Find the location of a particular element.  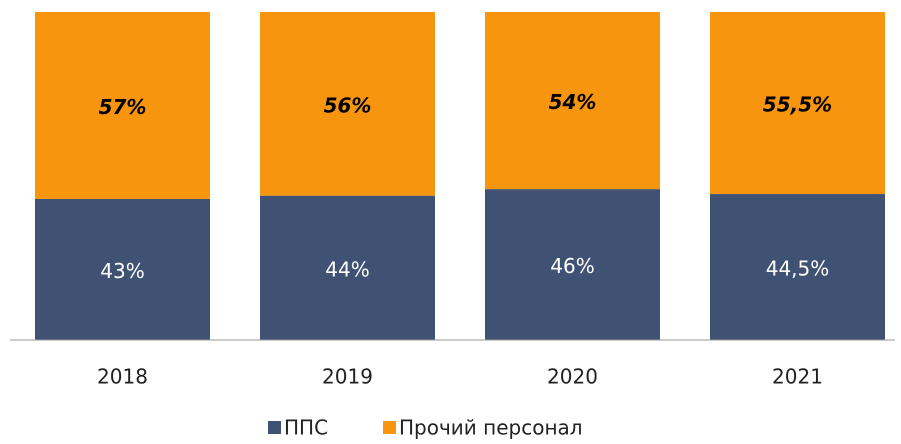

data-label: 54% is located at coordinates (573, 102).